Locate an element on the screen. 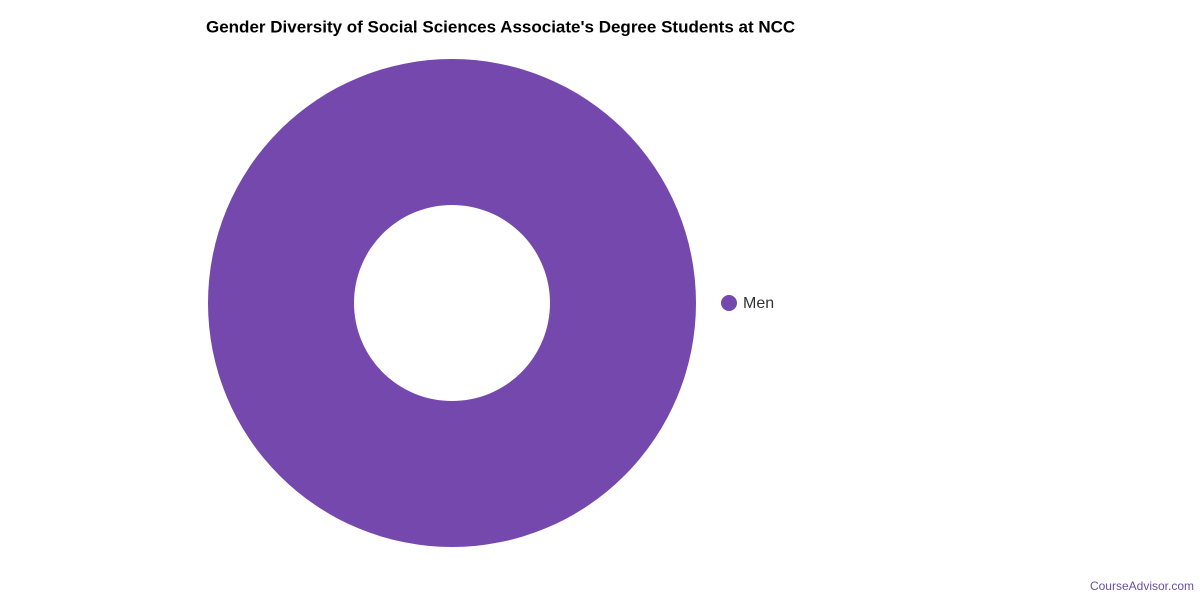  legend-label: Men is located at coordinates (758, 303).